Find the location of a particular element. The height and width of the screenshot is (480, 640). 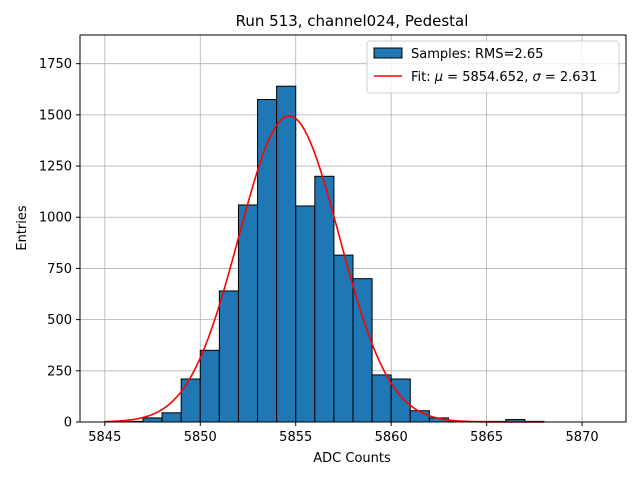

y-axis-ticks: 0 250 500 750 1000 1250 1500 1750 is located at coordinates (59, 244).